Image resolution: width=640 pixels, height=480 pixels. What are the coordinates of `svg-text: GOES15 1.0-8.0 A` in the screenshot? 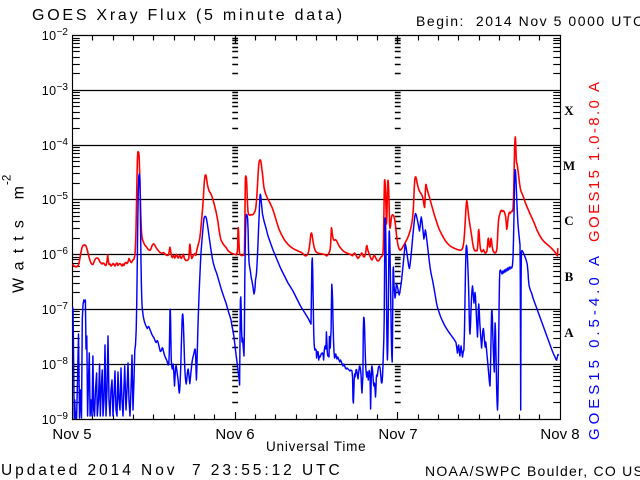 It's located at (594, 162).